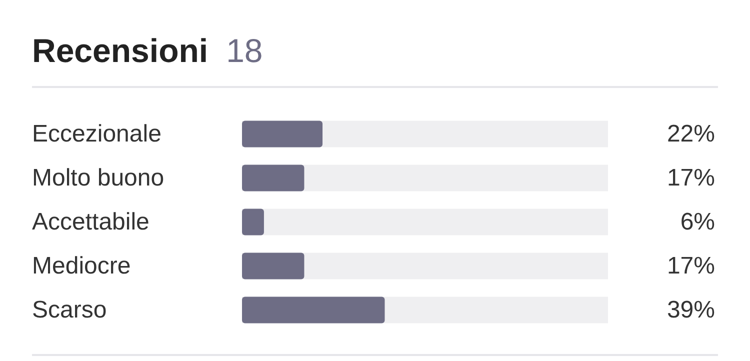  Describe the element at coordinates (120, 50) in the screenshot. I see `chart-title: Recensioni` at that location.